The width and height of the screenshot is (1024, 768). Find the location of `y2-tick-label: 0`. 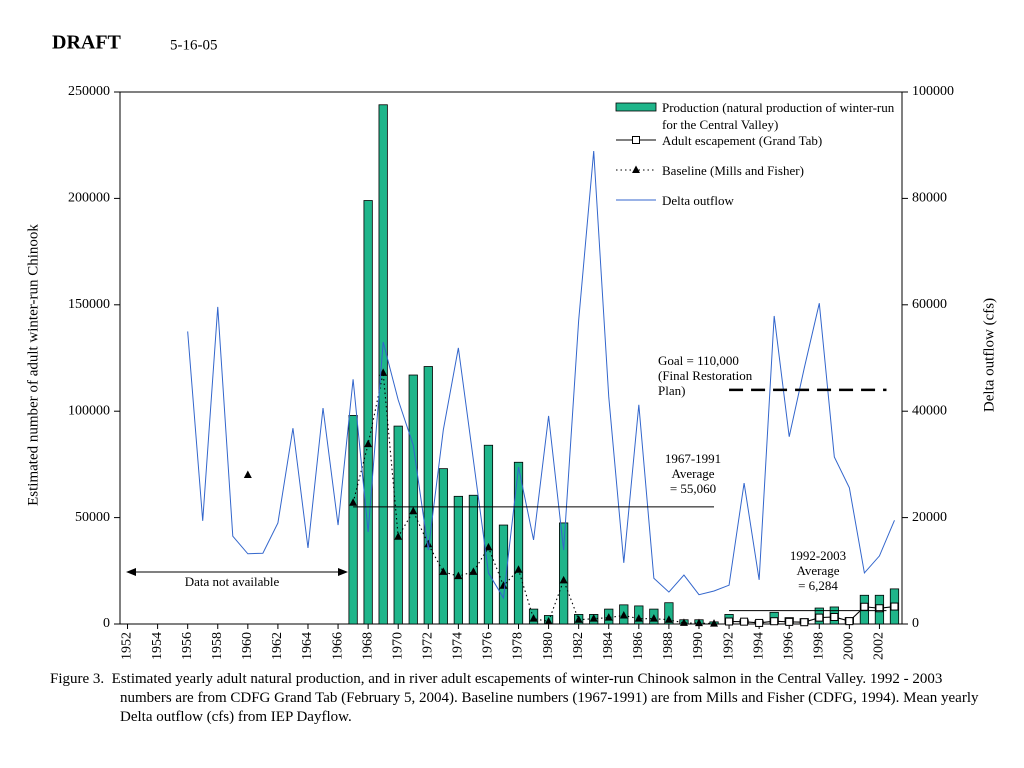

y2-tick-label: 0 is located at coordinates (915, 623).